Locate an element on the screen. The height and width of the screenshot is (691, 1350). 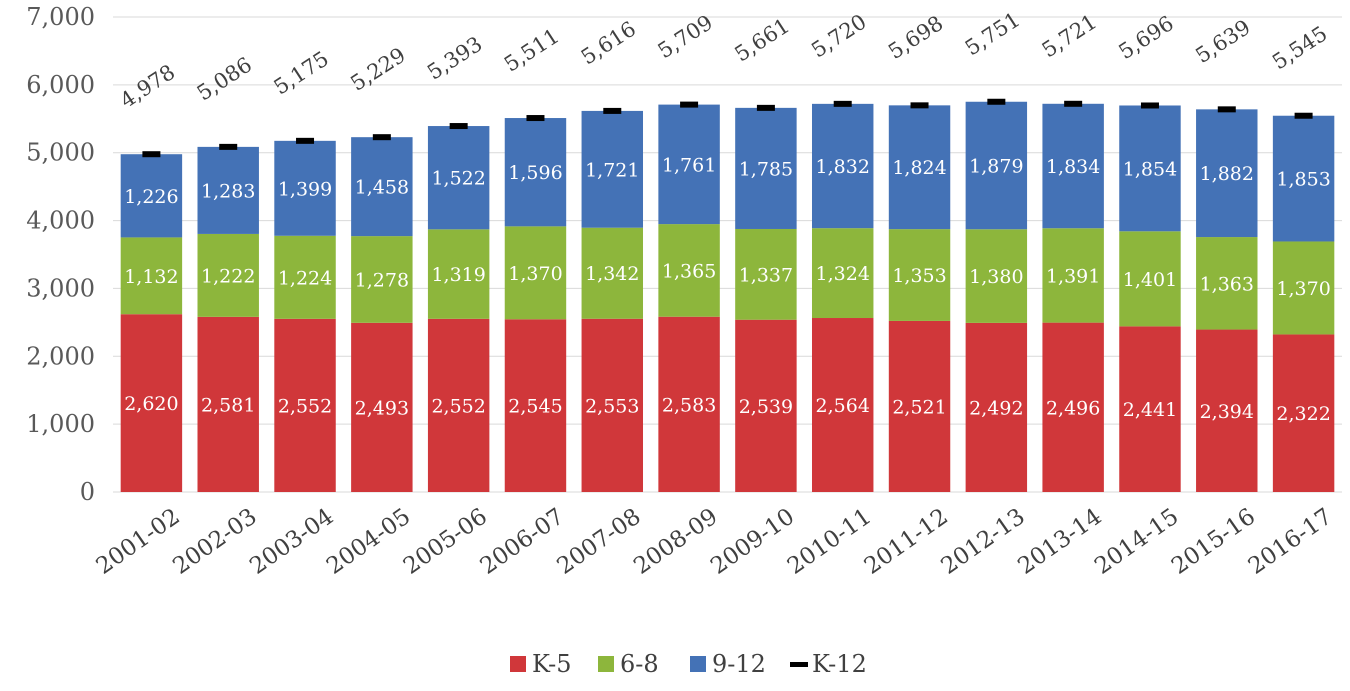
data-label-6-8: 1,391 is located at coordinates (1073, 276).